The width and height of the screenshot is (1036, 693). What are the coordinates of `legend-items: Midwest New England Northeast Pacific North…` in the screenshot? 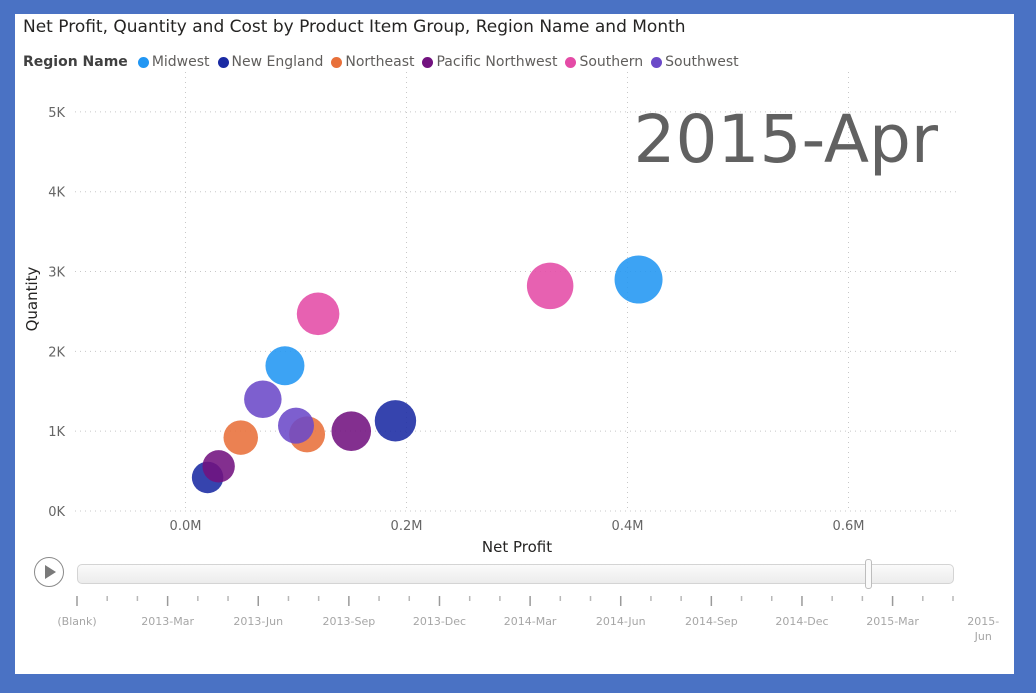 It's located at (442, 62).